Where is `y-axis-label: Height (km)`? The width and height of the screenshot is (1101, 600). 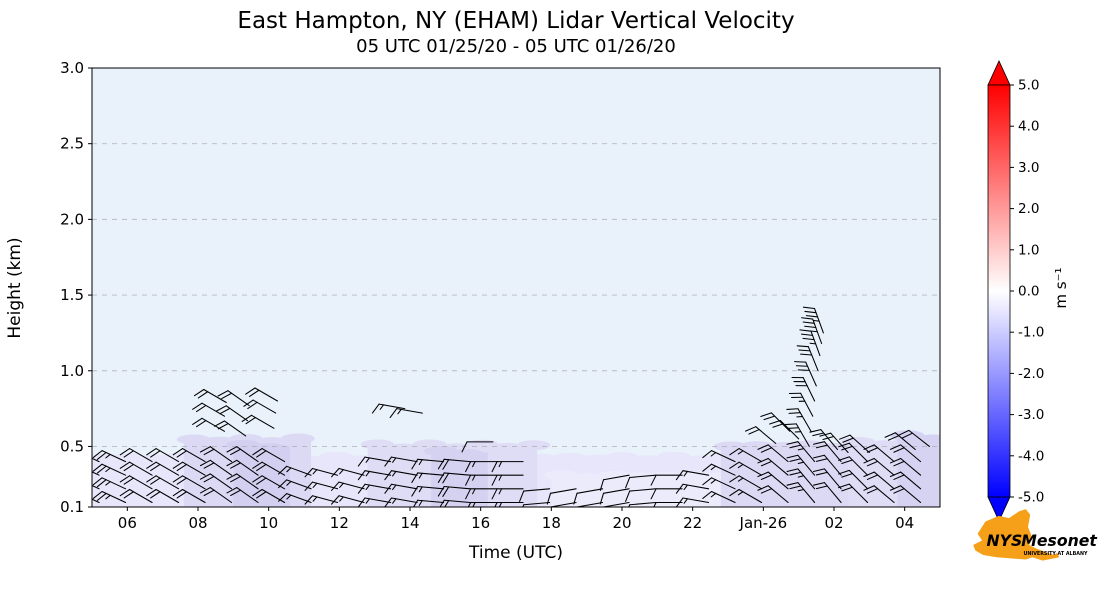 y-axis-label: Height (km) is located at coordinates (15, 287).